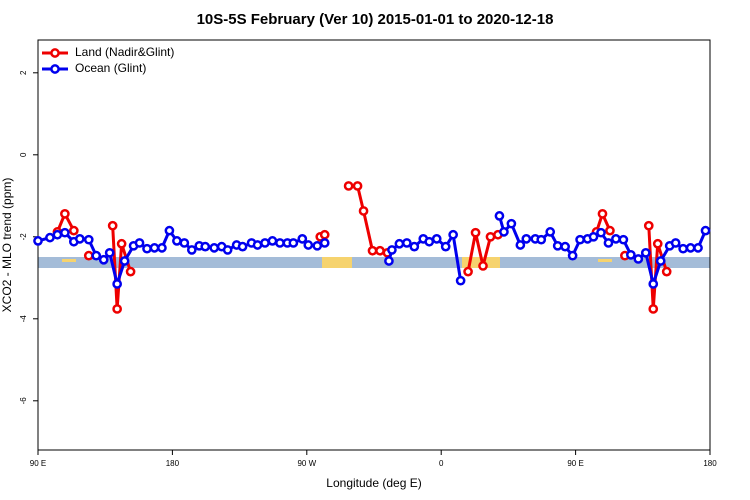 The width and height of the screenshot is (750, 500). I want to click on x-axis-label: Longitude (deg E), so click(373, 483).